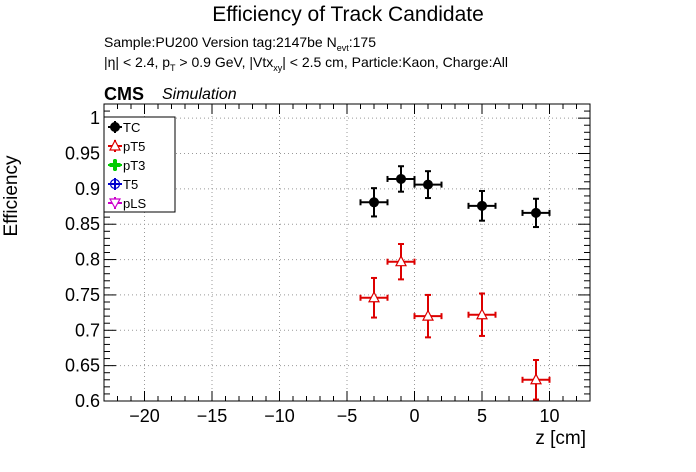 The image size is (696, 472). I want to click on legend-label: pLS, so click(134, 203).